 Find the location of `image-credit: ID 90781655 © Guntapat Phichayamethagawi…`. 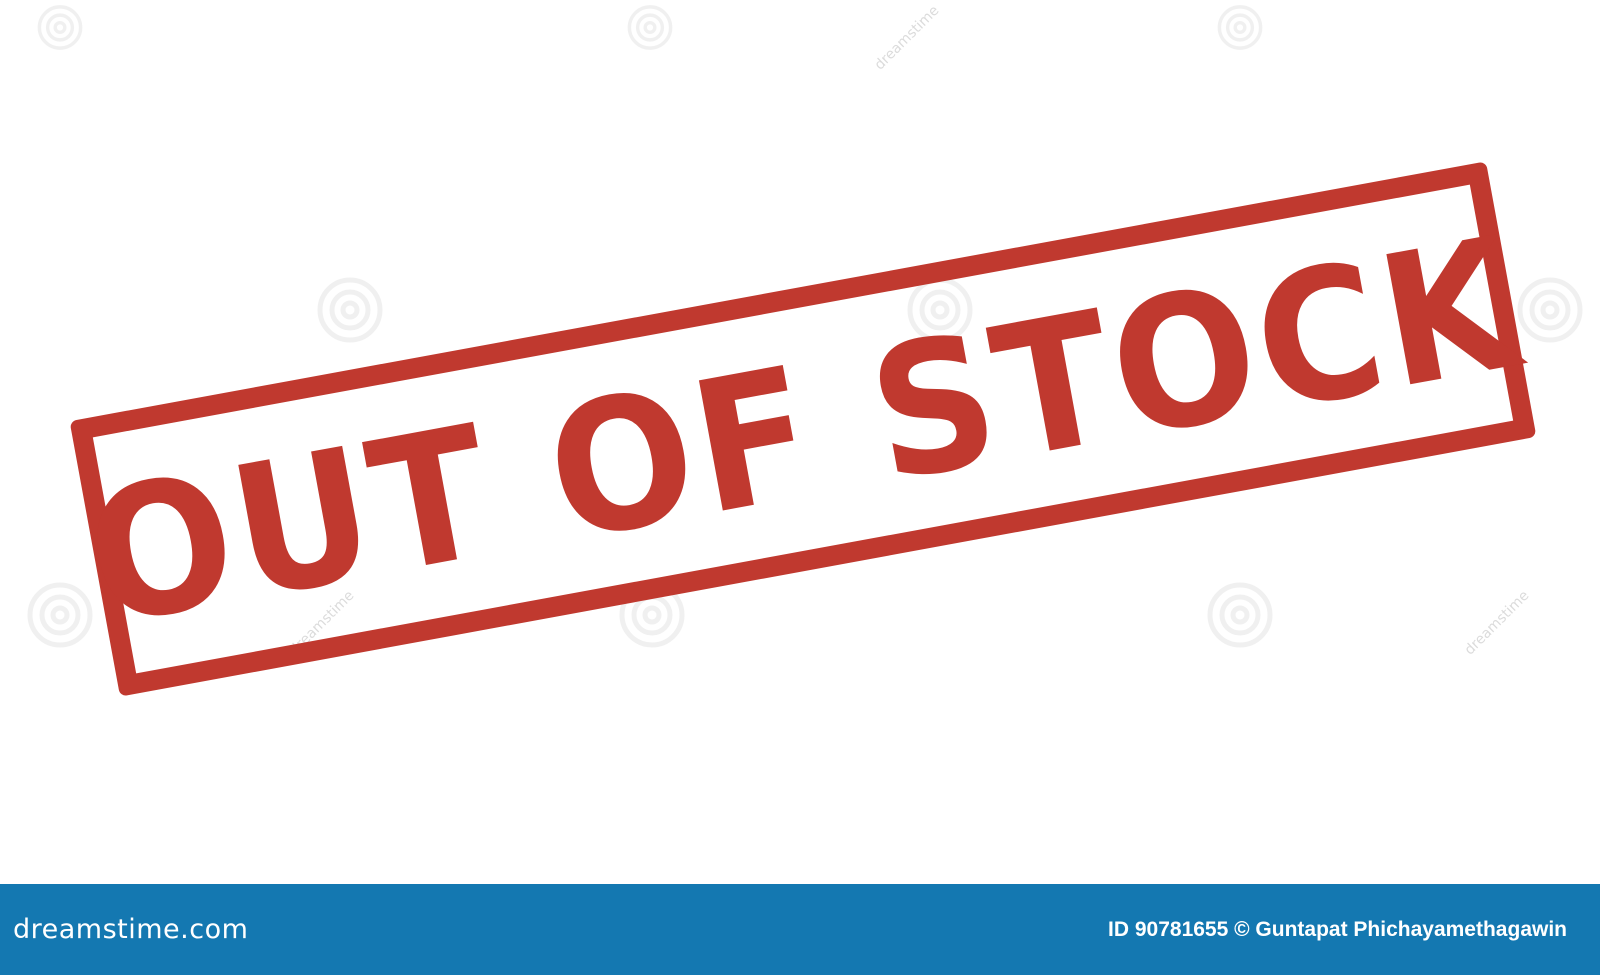

image-credit: ID 90781655 © Guntapat Phichayamethagawi… is located at coordinates (1337, 929).